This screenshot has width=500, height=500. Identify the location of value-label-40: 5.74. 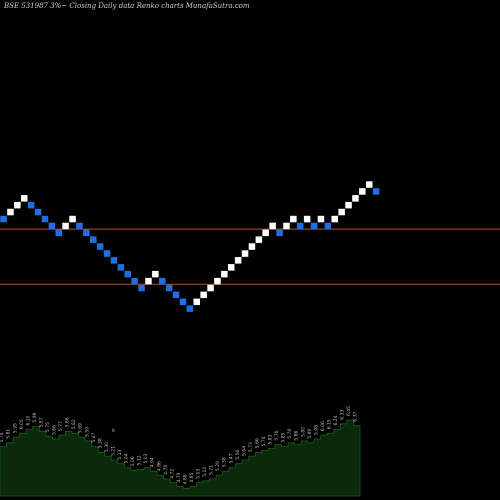
(264, 441).